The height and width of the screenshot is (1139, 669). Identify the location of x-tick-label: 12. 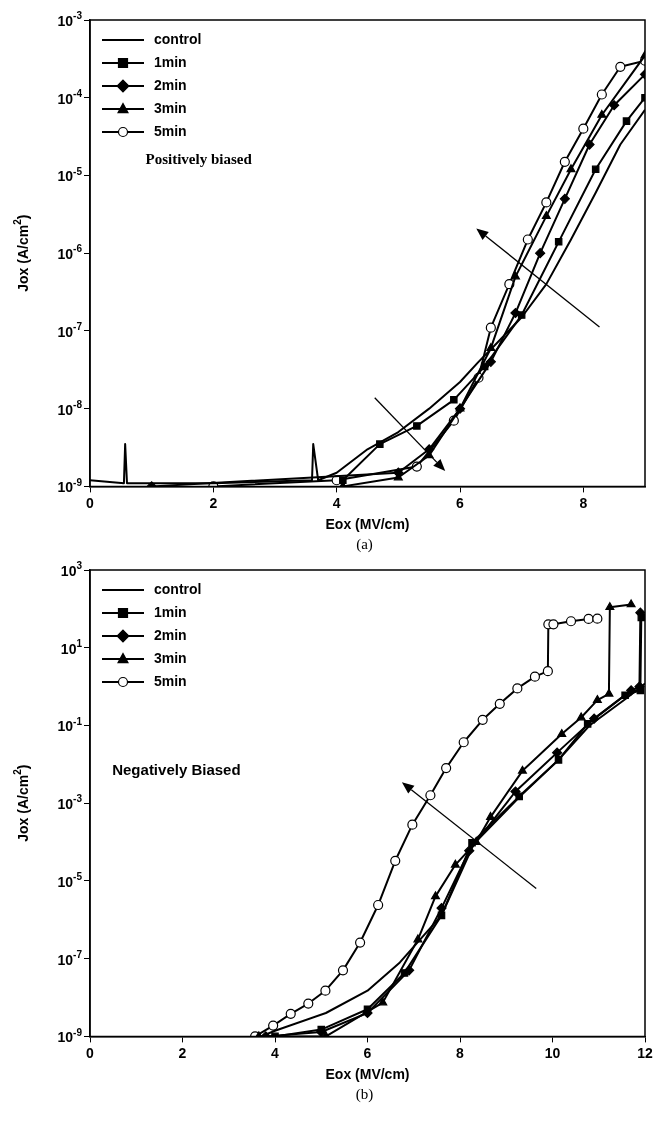
(645, 1052).